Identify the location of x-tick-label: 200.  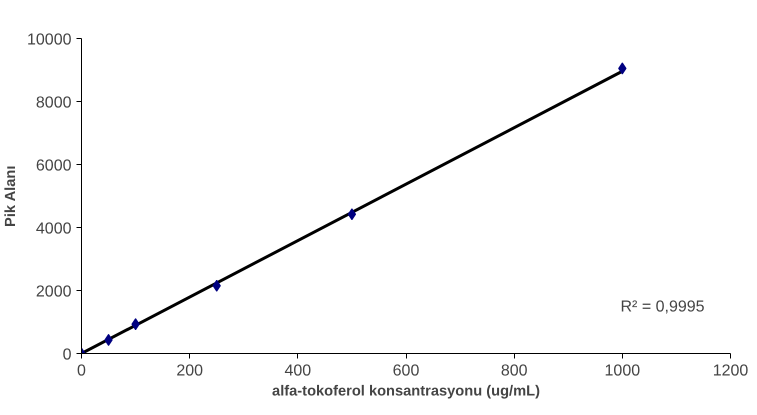
(190, 371).